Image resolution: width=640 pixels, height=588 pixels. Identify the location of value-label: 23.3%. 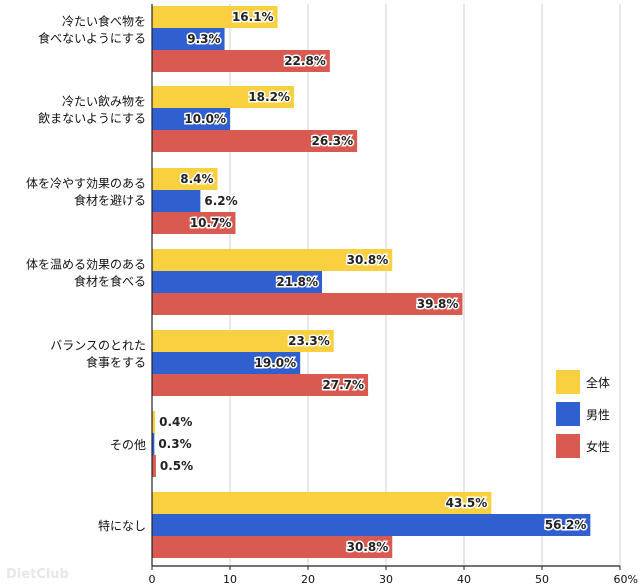
(309, 341).